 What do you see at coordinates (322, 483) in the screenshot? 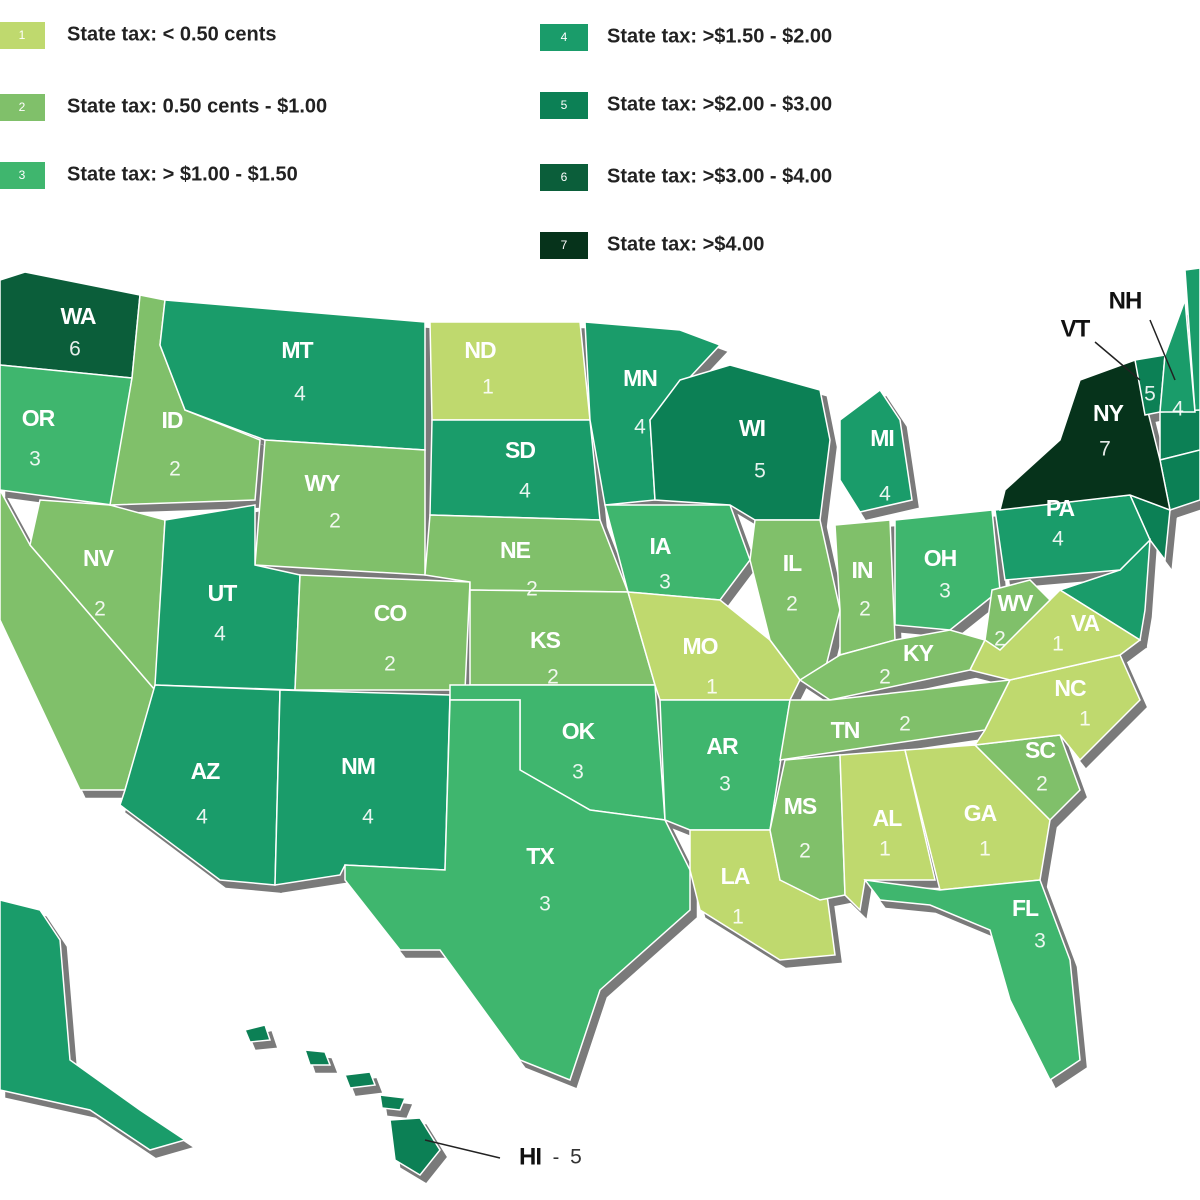
I see `state-label: WY` at bounding box center [322, 483].